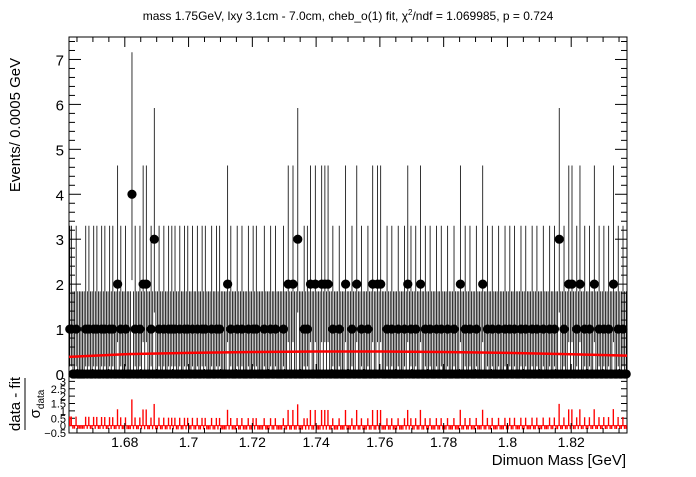 The width and height of the screenshot is (696, 477). What do you see at coordinates (63, 397) in the screenshot?
I see `lower-y-tick-label: 2` at bounding box center [63, 397].